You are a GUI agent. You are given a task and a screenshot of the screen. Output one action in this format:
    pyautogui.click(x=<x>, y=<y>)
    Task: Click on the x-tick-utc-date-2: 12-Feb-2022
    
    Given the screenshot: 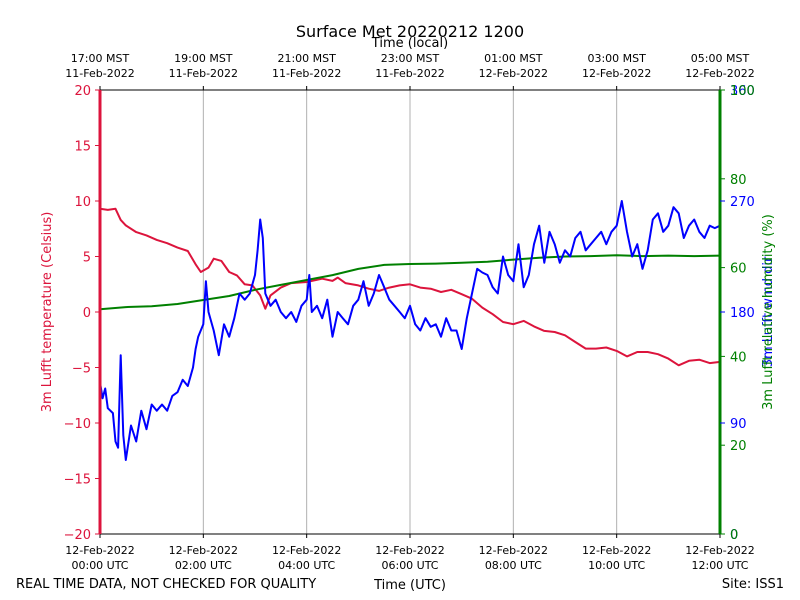 What is the action you would take?
    pyautogui.click(x=306, y=550)
    